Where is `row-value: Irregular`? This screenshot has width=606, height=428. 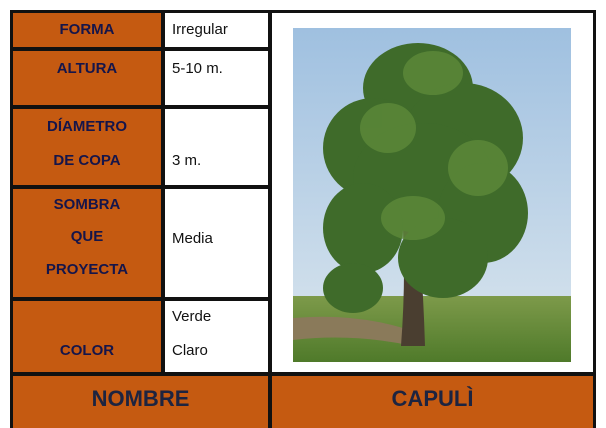 row-value: Irregular is located at coordinates (200, 29).